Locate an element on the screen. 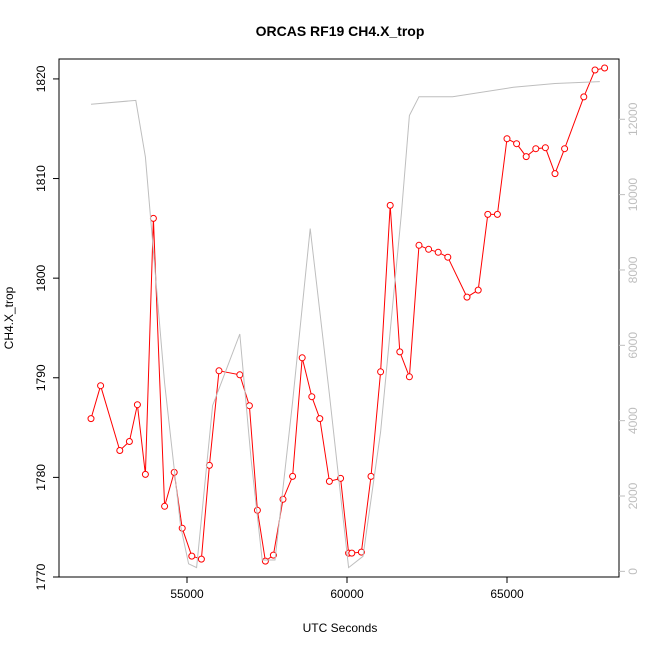 The width and height of the screenshot is (650, 650). y2-tick-label: 0 is located at coordinates (633, 571).